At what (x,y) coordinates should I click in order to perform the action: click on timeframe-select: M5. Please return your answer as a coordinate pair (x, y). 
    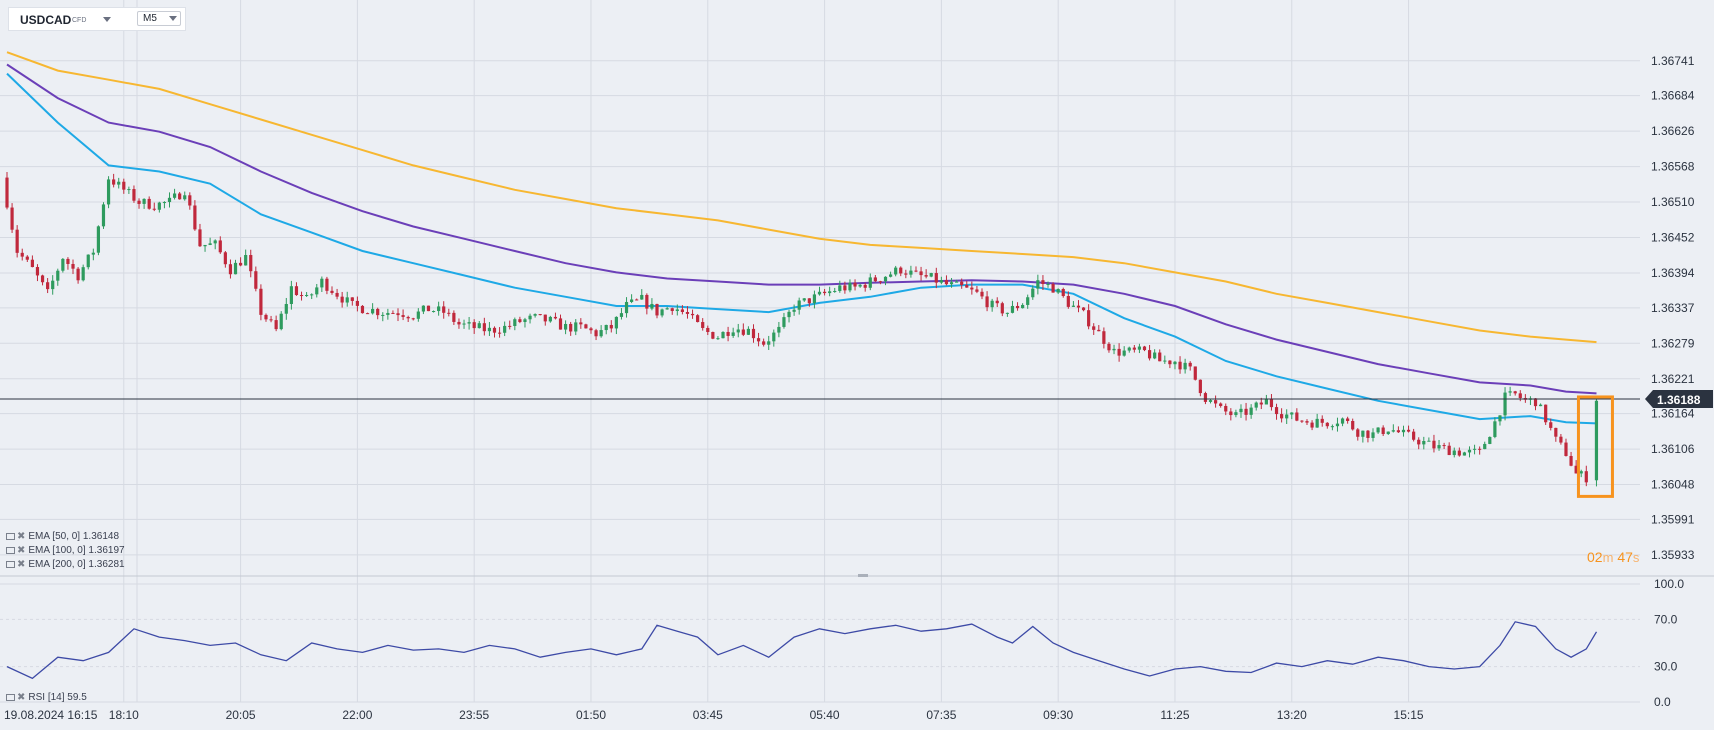
    Looking at the image, I should click on (159, 18).